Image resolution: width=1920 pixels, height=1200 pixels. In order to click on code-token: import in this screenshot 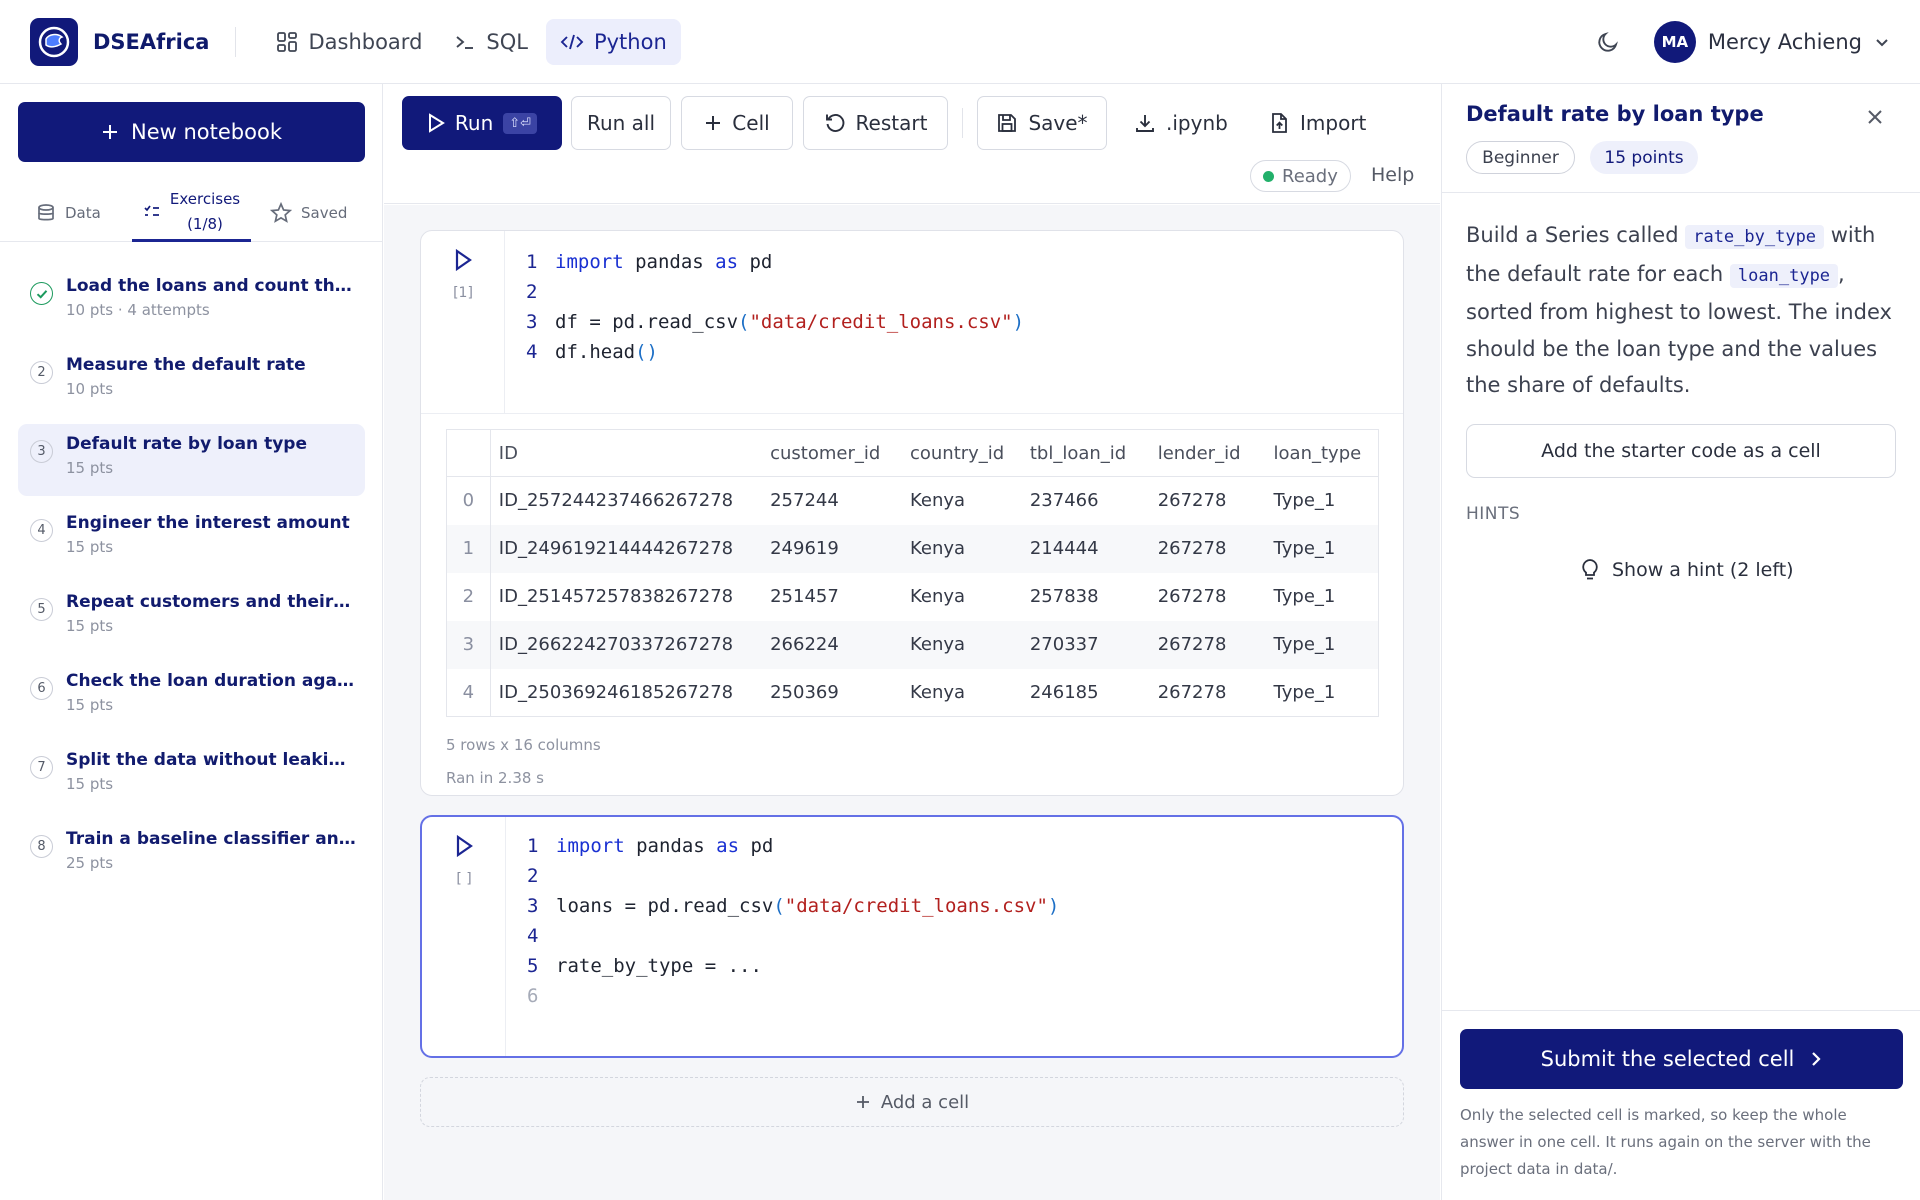, I will do `click(590, 846)`.